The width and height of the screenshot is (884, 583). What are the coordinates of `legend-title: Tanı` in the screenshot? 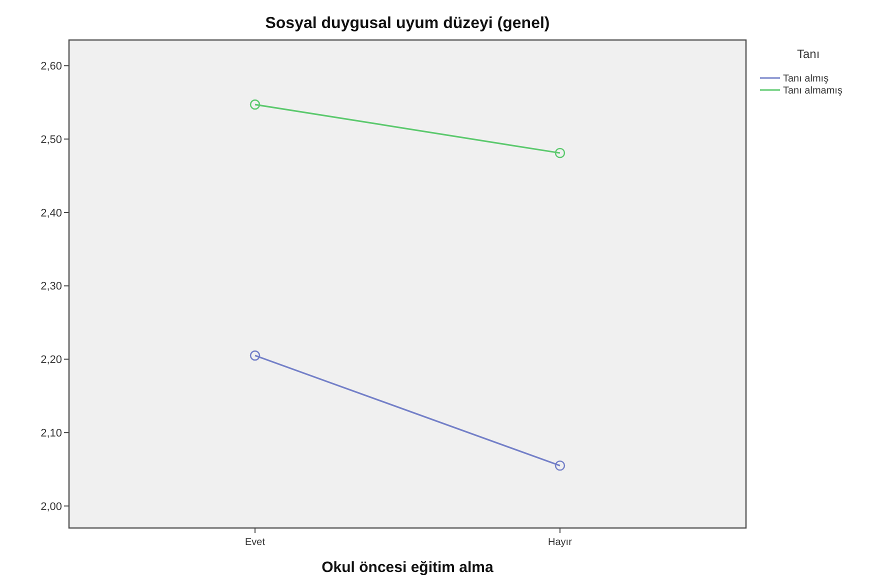 It's located at (808, 54).